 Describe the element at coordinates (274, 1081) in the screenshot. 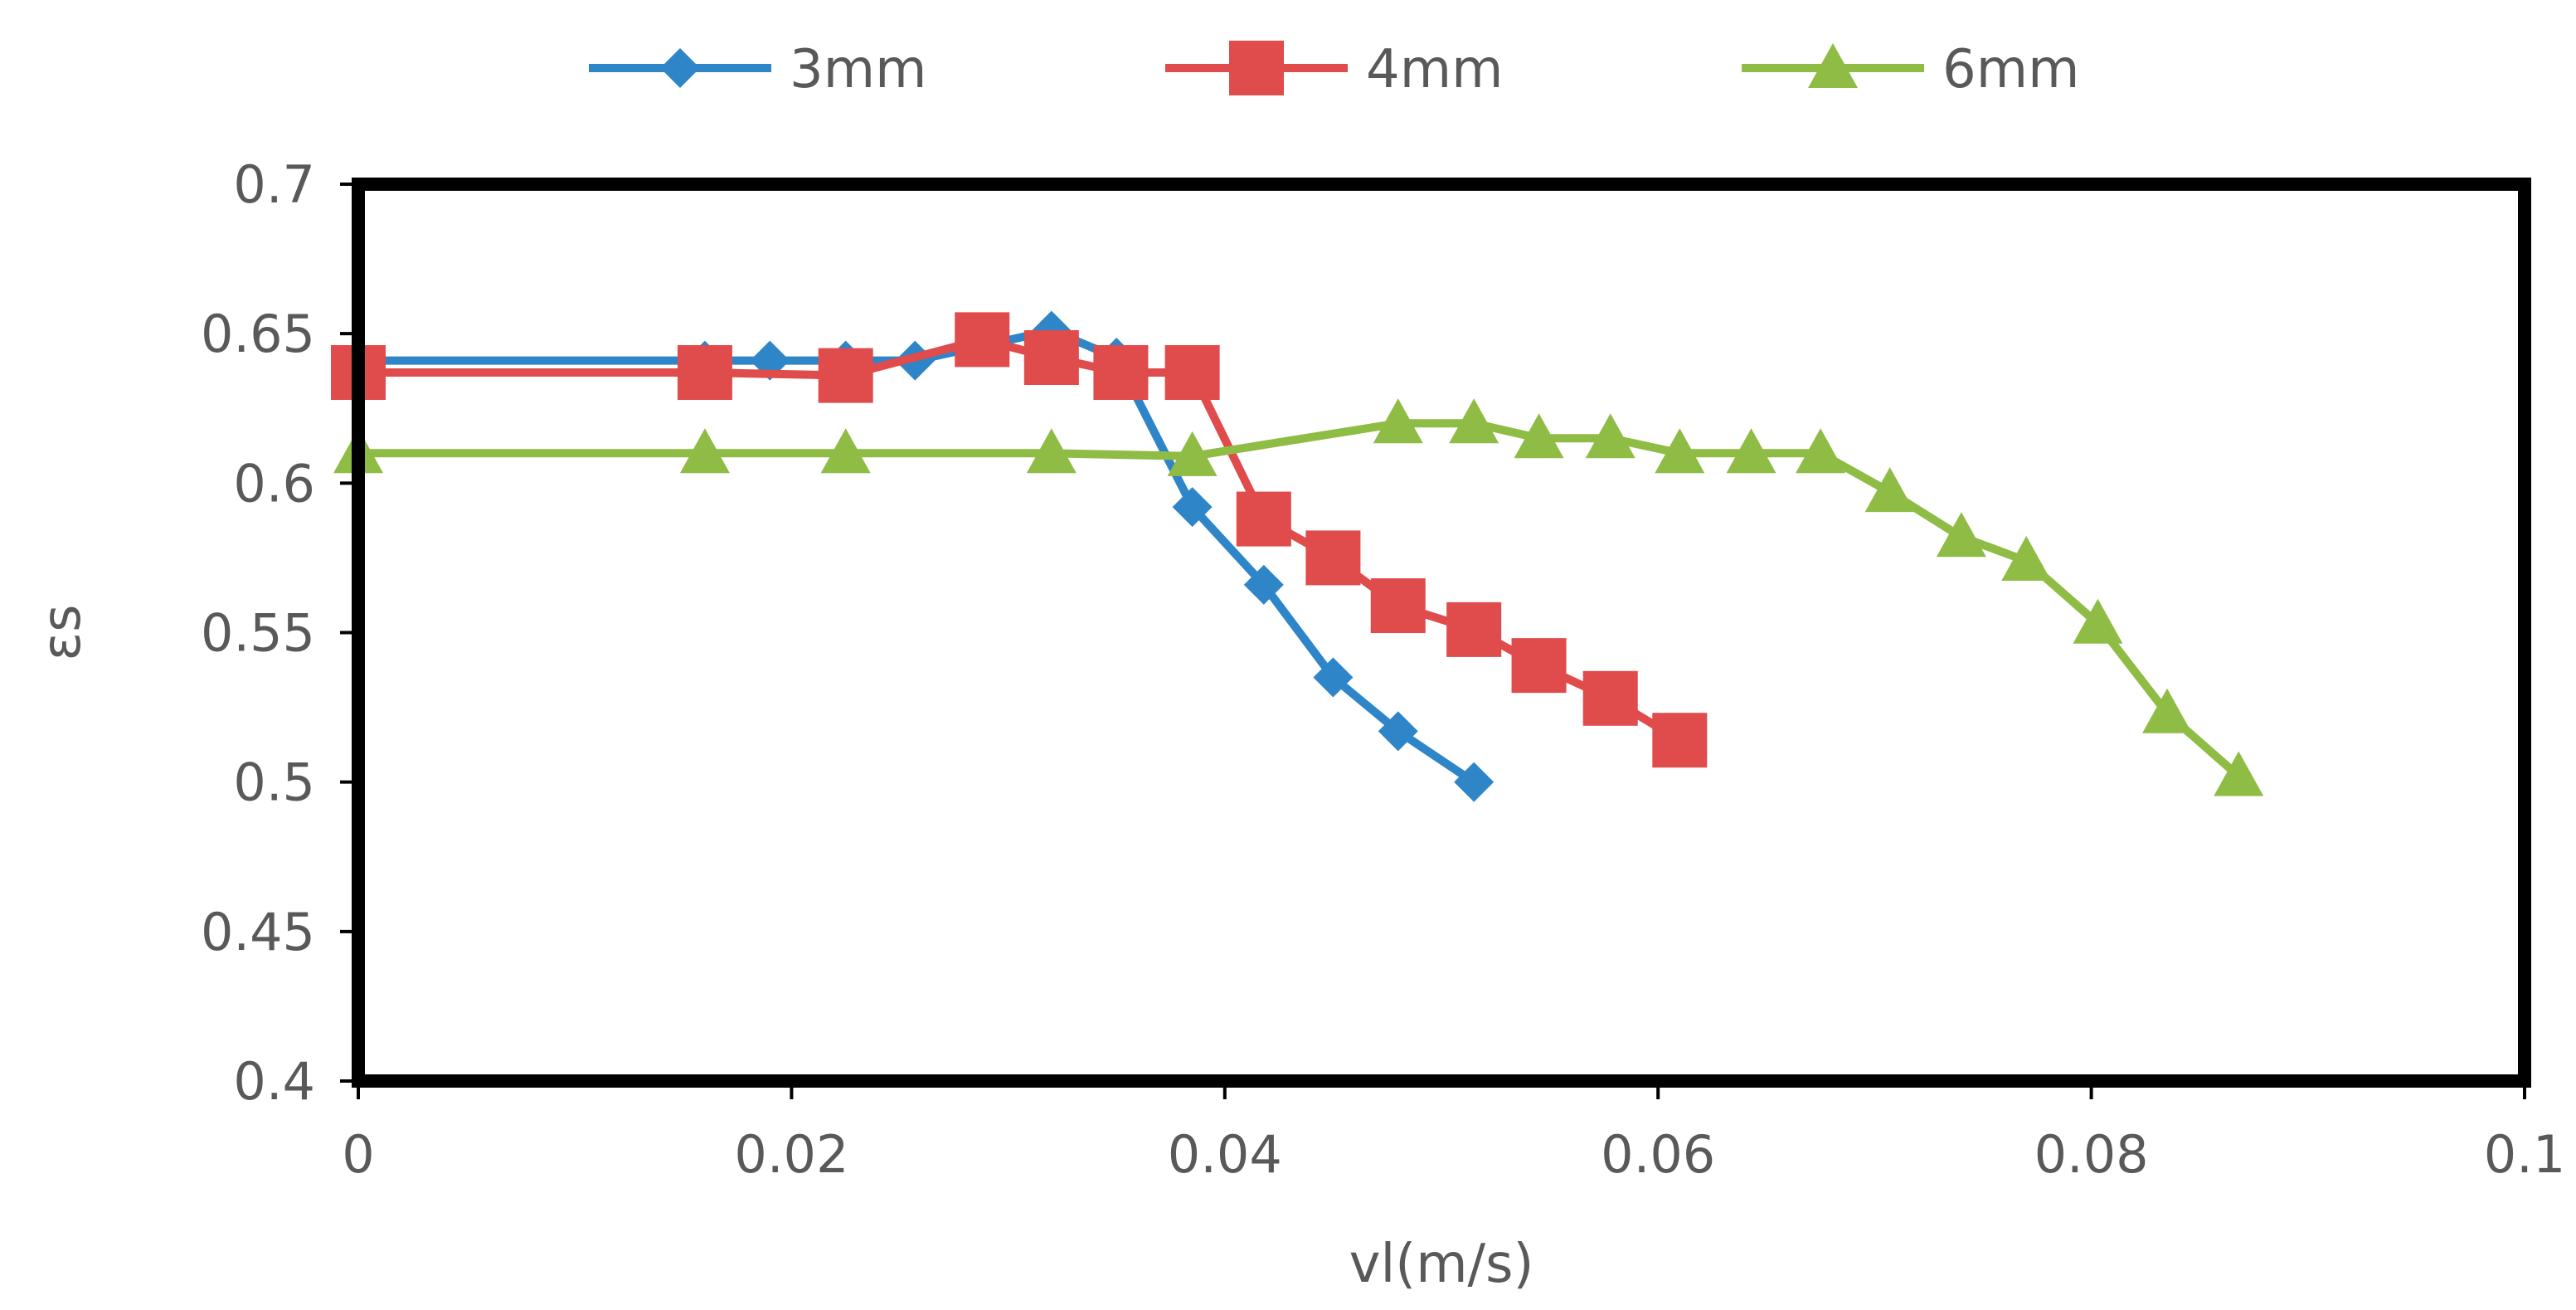

I see `y-tick-label: 0.4` at that location.